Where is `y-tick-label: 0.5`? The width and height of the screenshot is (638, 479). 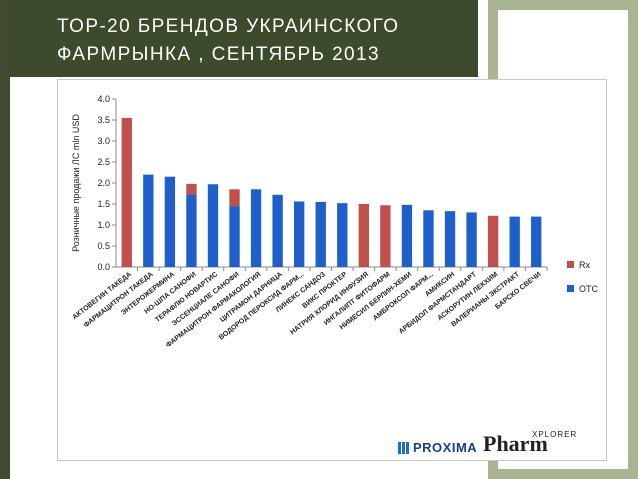 y-tick-label: 0.5 is located at coordinates (103, 246).